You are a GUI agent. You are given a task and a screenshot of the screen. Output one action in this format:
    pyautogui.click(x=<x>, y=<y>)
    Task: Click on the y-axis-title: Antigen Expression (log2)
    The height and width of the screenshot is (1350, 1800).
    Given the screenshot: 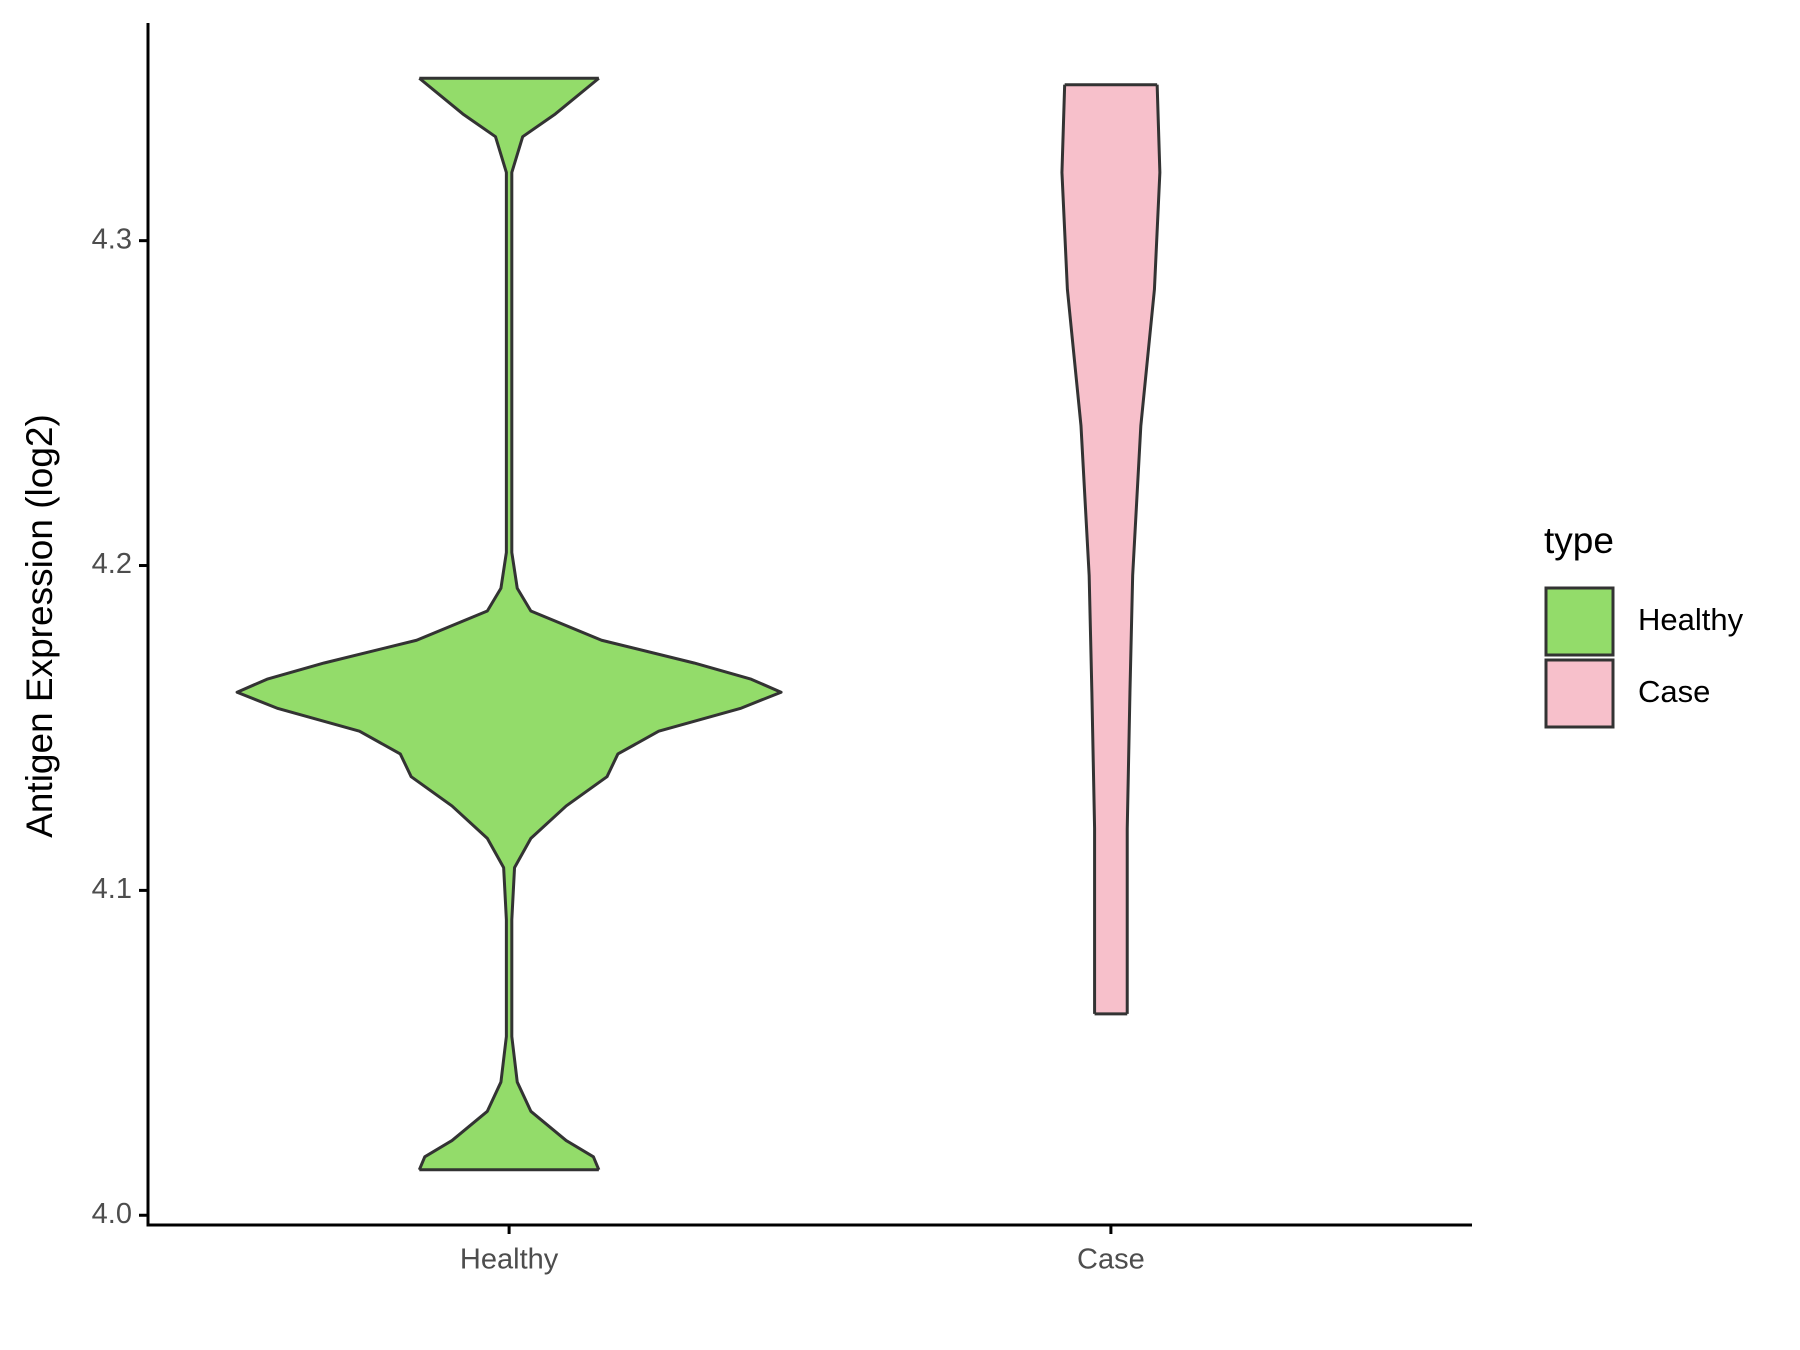 What is the action you would take?
    pyautogui.click(x=39, y=626)
    